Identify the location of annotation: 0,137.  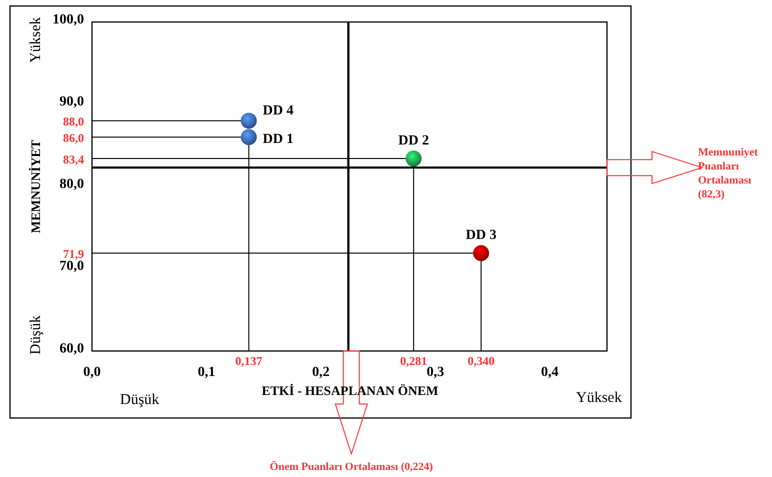
(248, 361).